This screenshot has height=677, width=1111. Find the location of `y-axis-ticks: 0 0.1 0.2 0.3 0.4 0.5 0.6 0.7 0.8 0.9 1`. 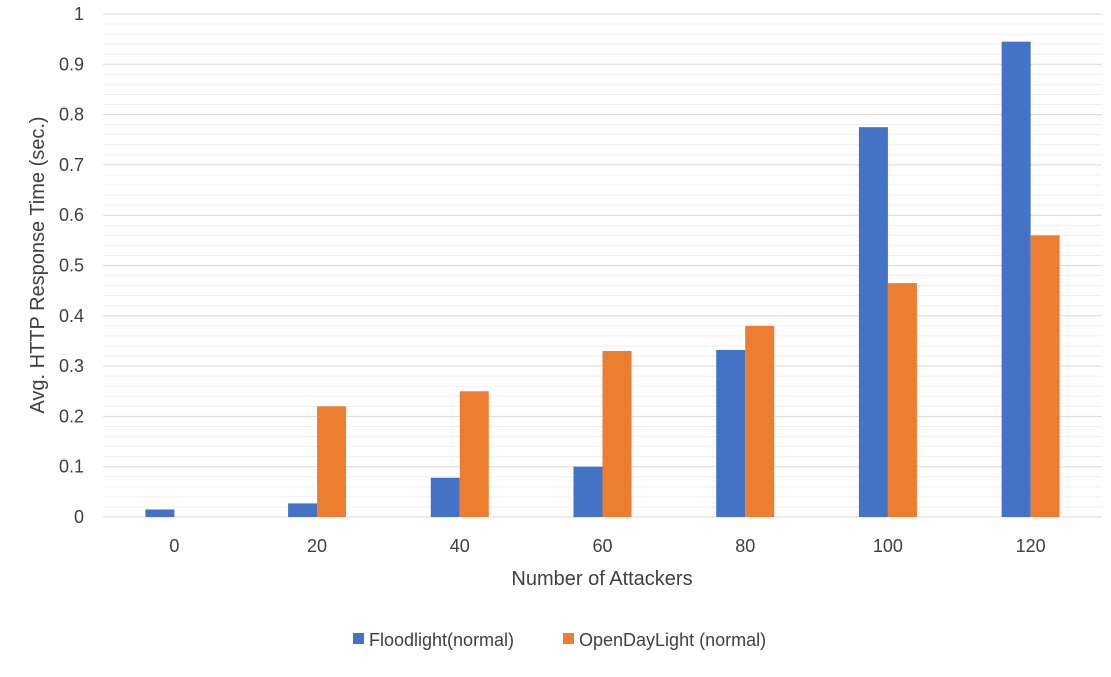

y-axis-ticks: 0 0.1 0.2 0.3 0.4 0.5 0.6 0.7 0.8 0.9 1 is located at coordinates (71, 265).